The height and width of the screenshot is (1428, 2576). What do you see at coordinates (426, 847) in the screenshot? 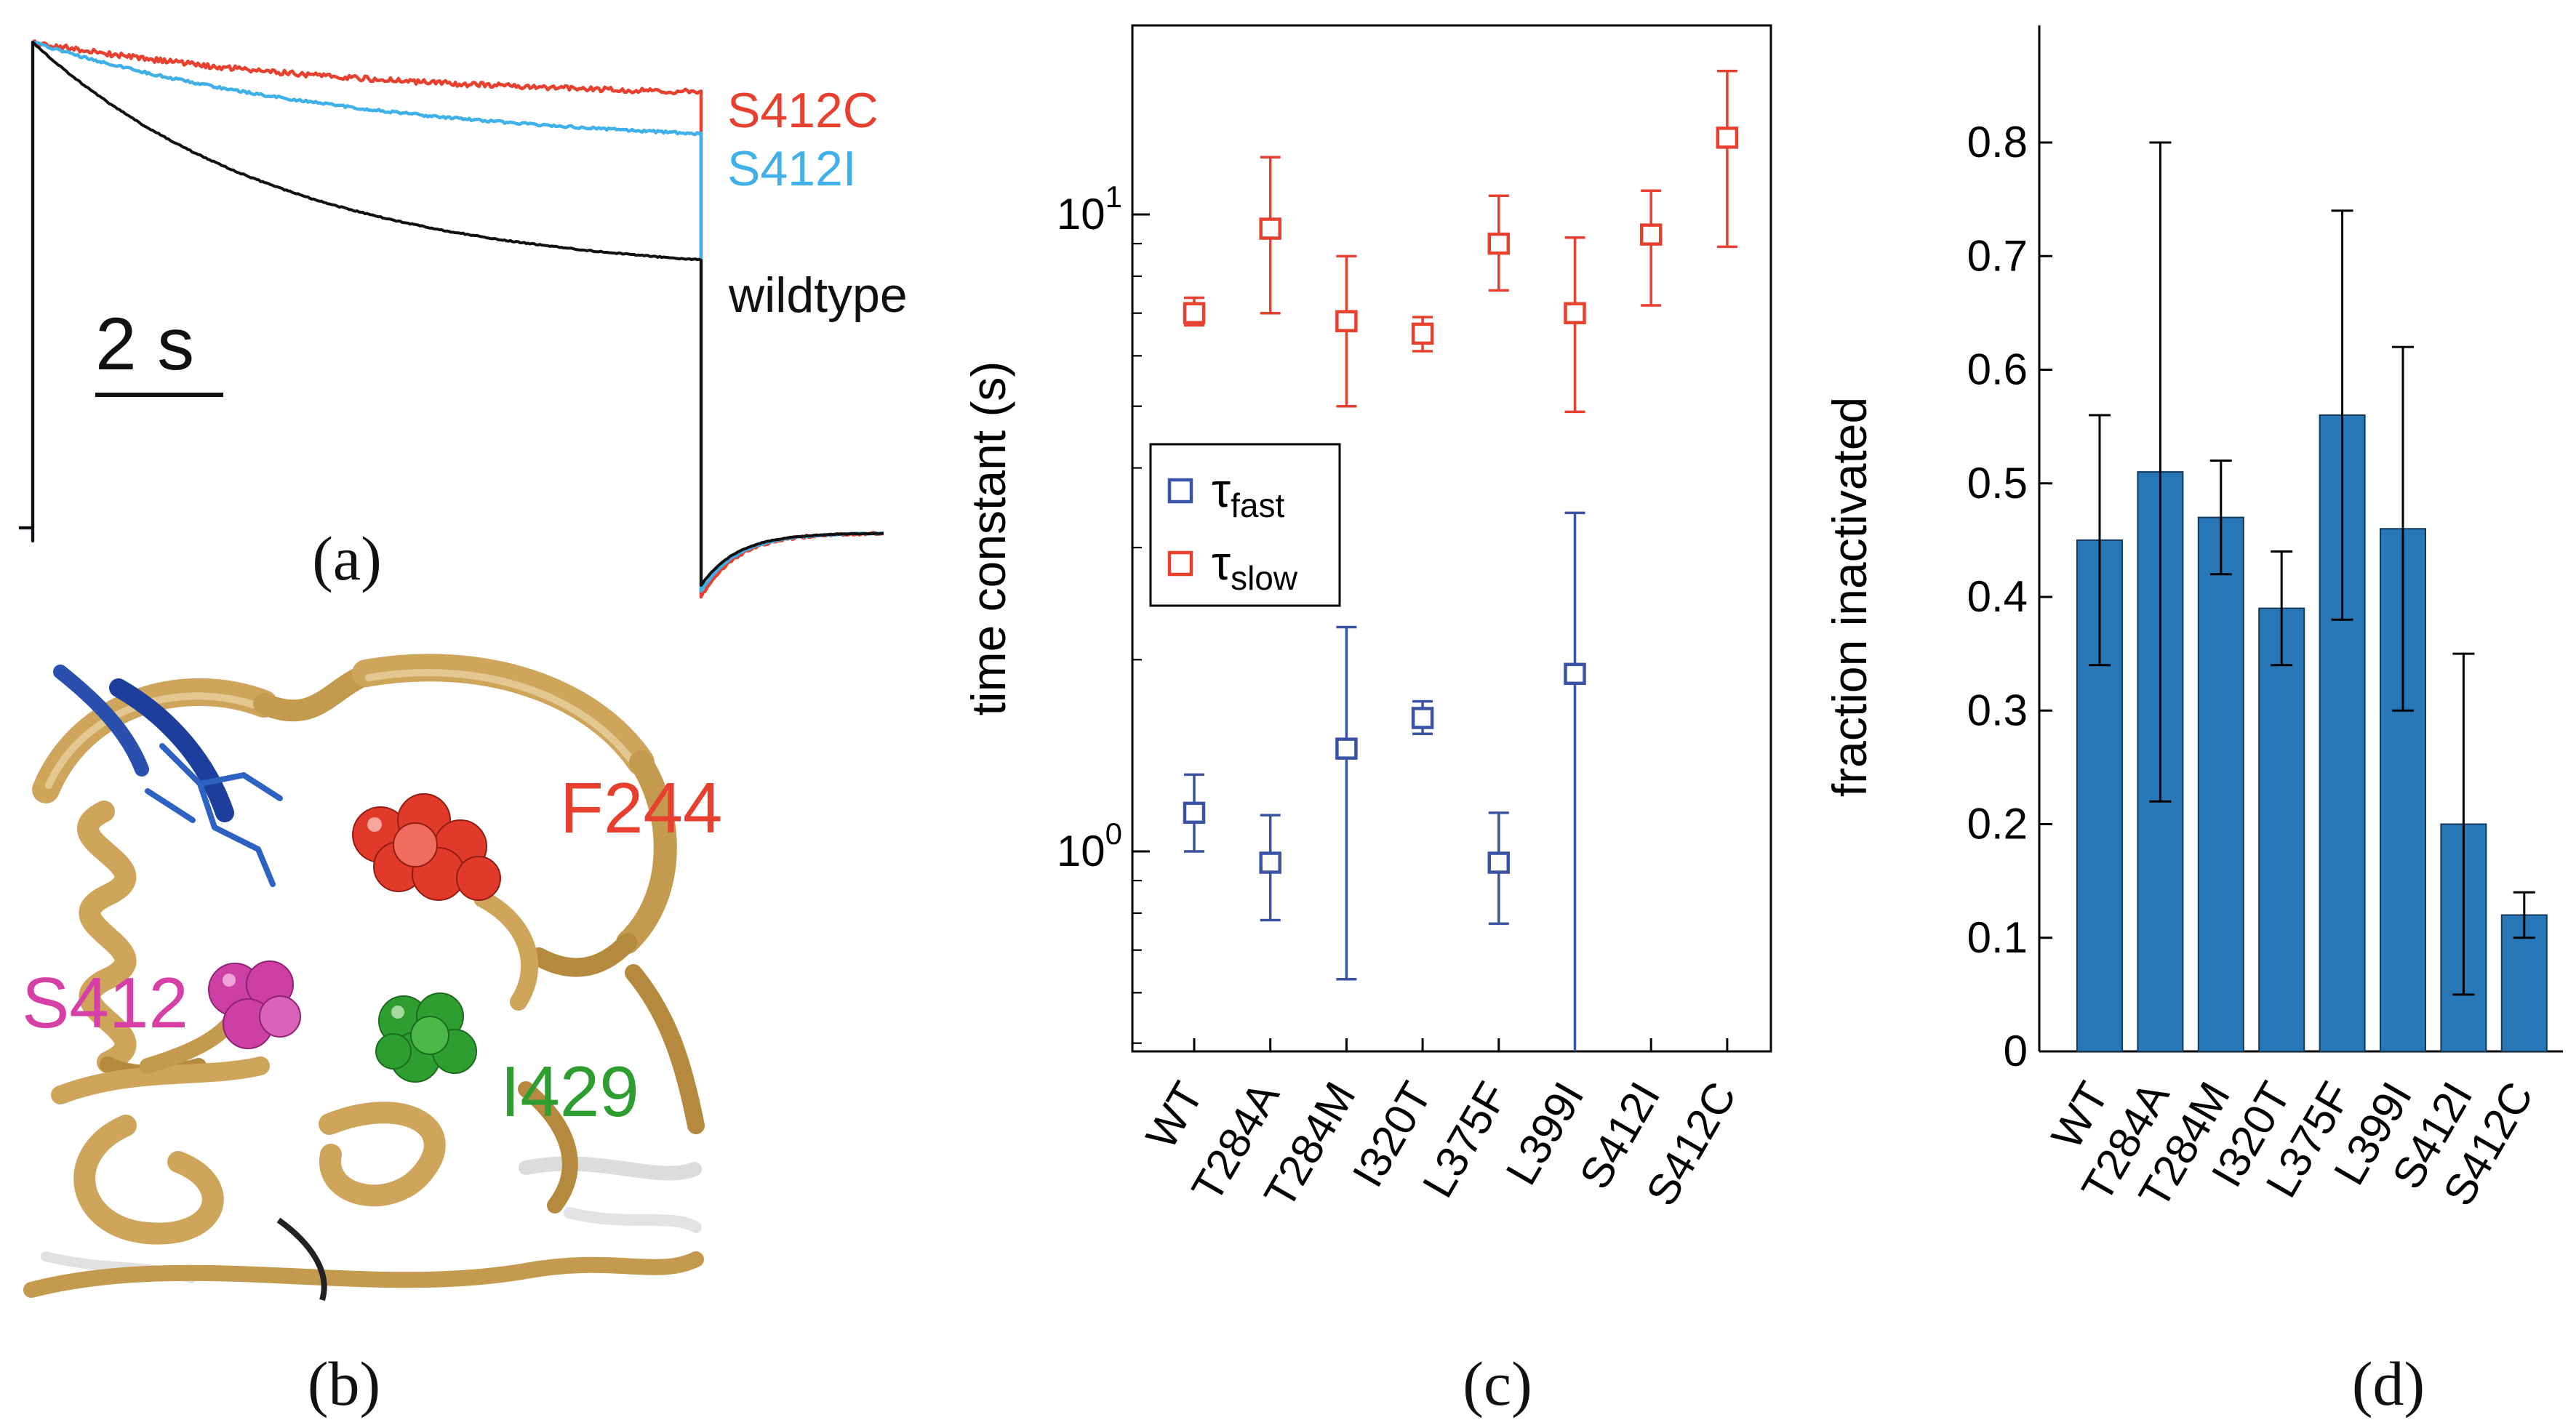
I see `f244-spheres` at bounding box center [426, 847].